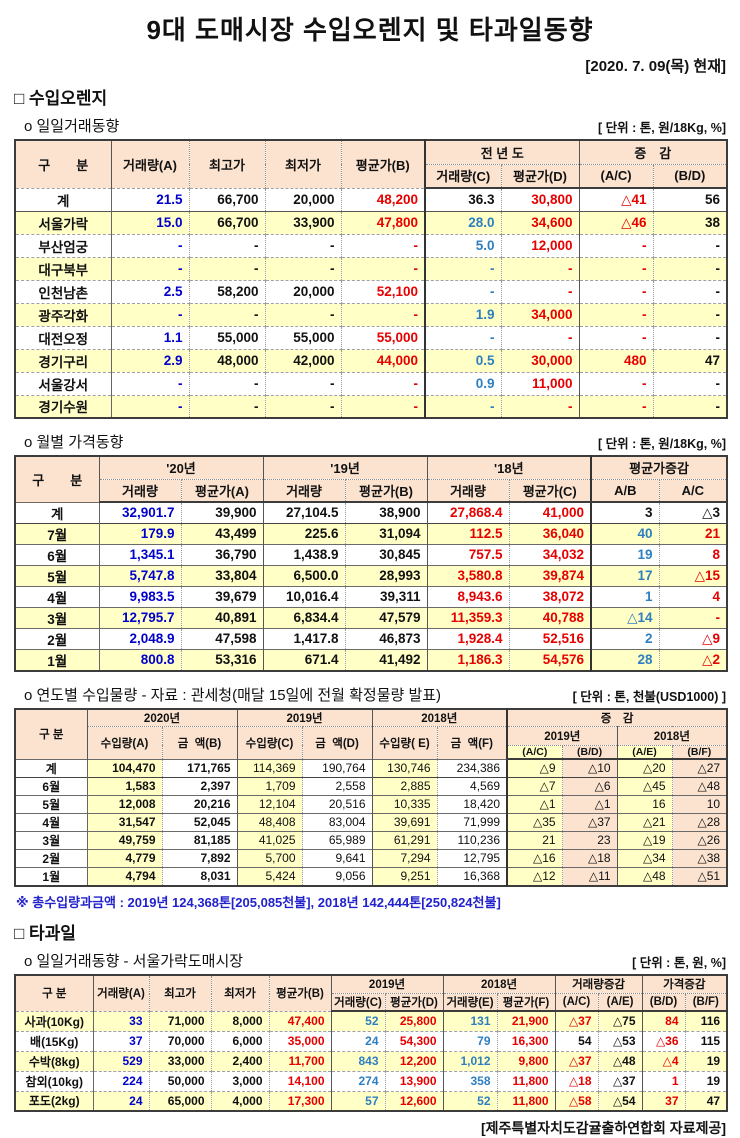  I want to click on table-cell: 48,200, so click(382, 199).